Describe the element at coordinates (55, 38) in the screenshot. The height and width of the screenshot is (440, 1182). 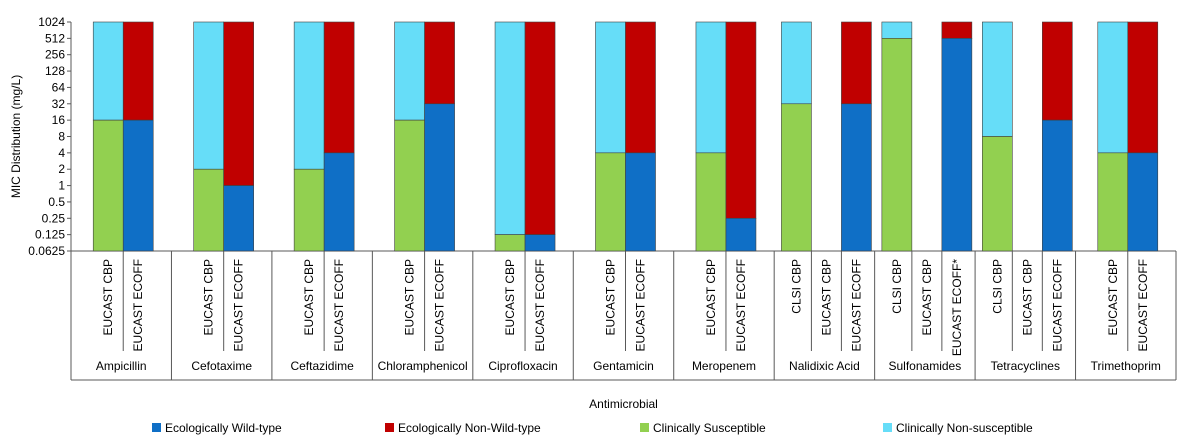
I see `y-tick-label: 512` at that location.